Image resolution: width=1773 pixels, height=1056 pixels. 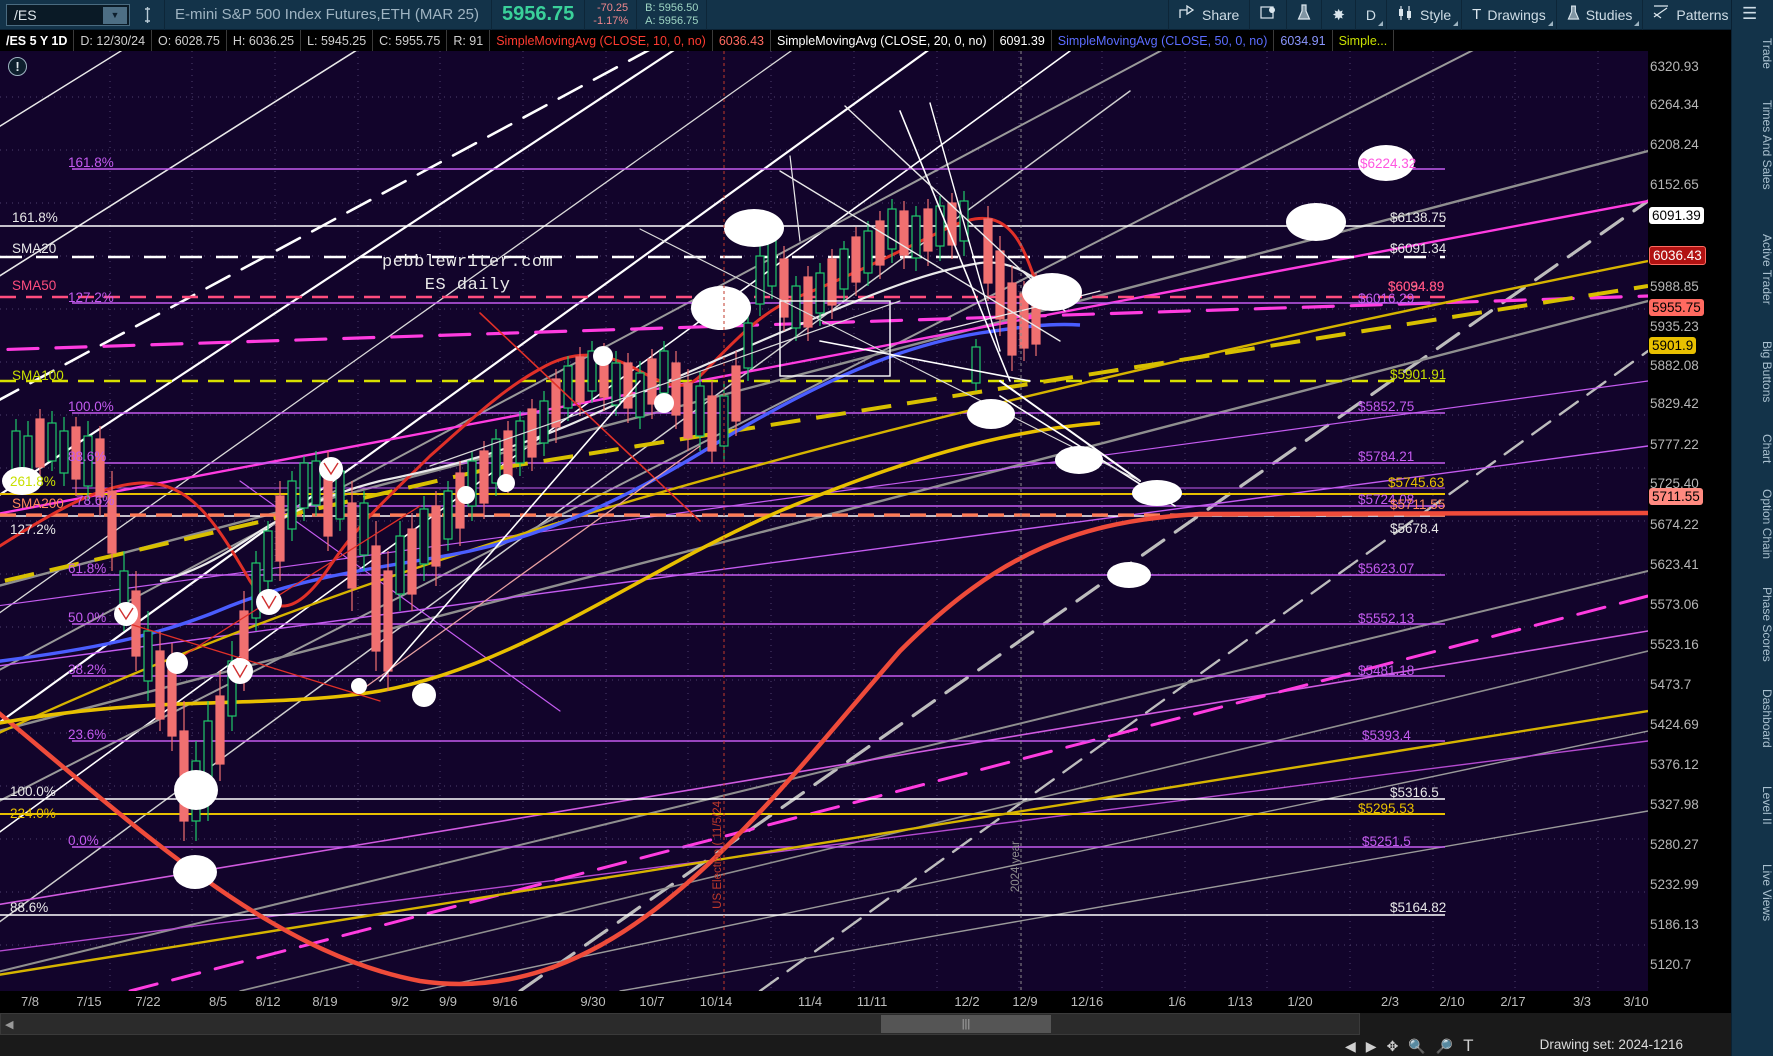 I want to click on sidebar-item-phase-scores: Phase Scores, so click(x=1766, y=624).